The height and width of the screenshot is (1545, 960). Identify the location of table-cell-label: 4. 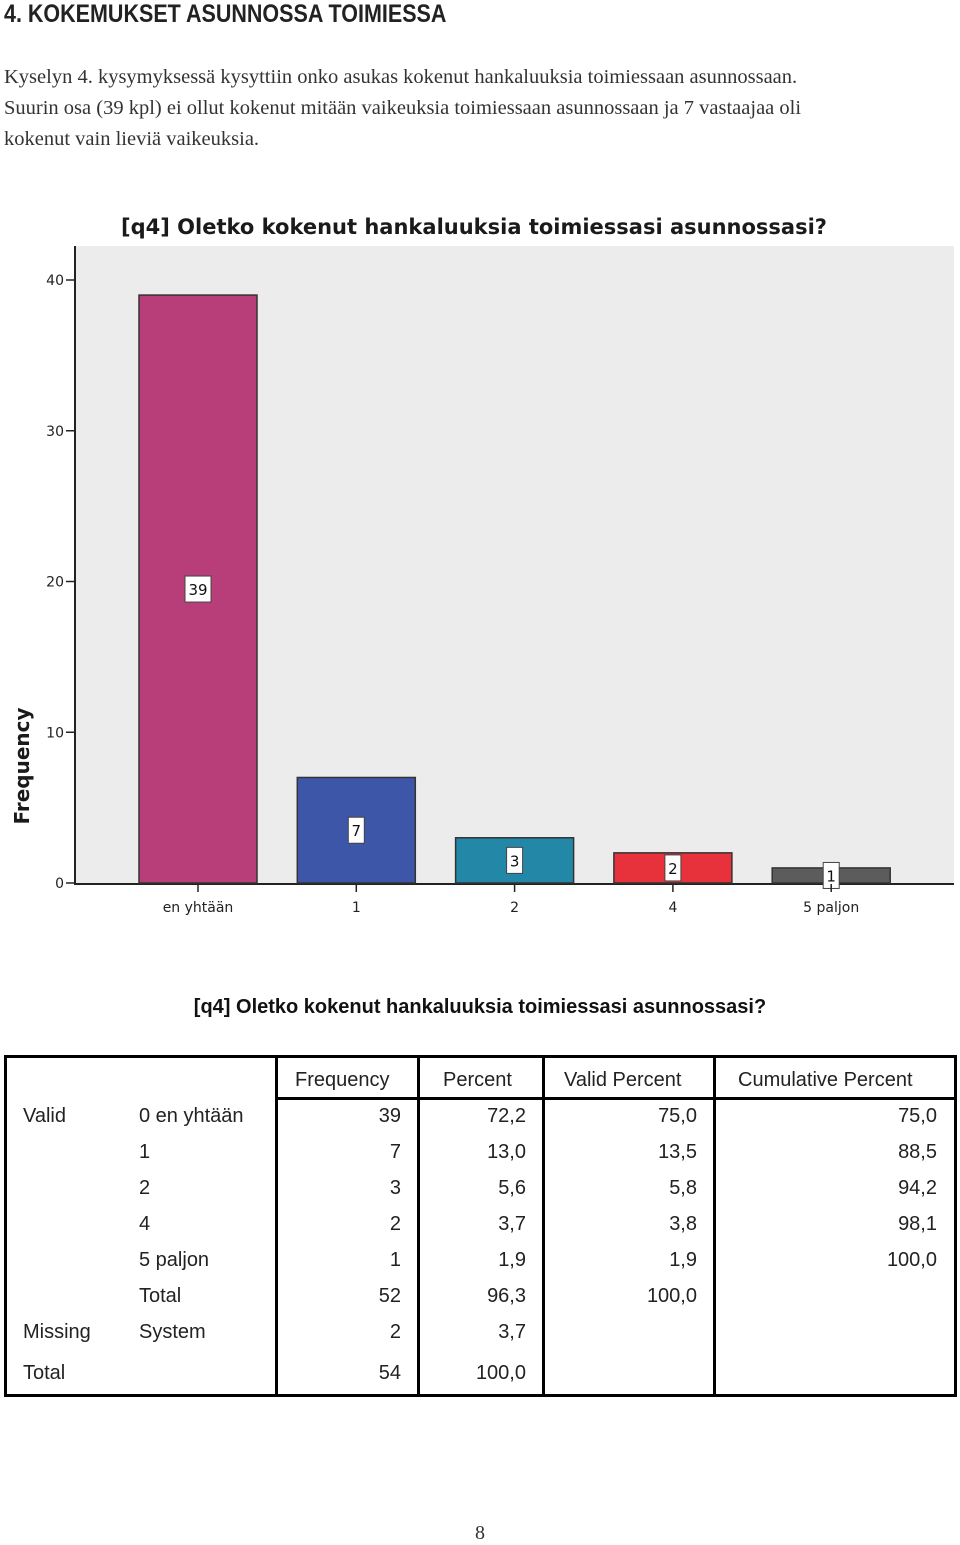
(145, 1224).